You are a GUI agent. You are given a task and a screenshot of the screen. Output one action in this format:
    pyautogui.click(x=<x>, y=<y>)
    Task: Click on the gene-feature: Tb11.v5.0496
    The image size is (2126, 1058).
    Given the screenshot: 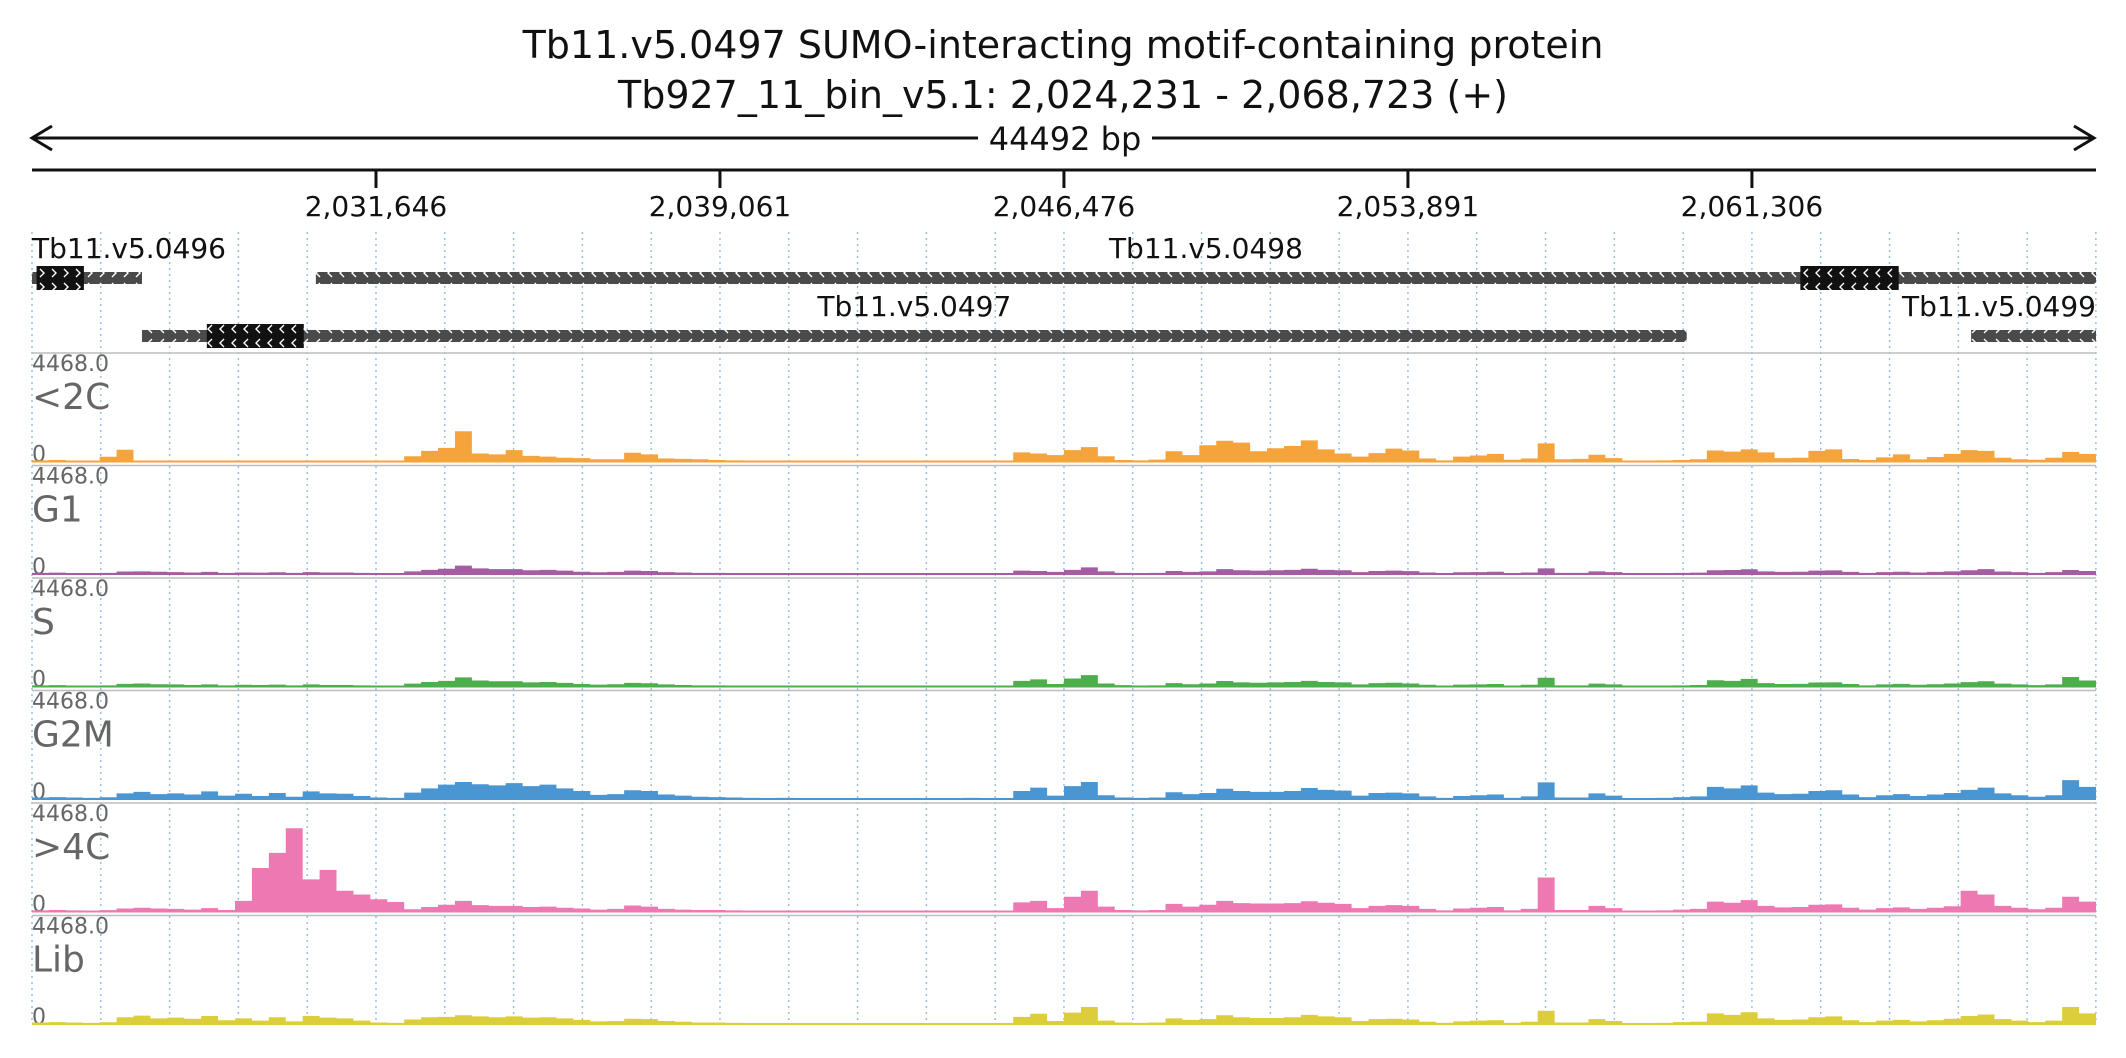 What is the action you would take?
    pyautogui.click(x=128, y=261)
    